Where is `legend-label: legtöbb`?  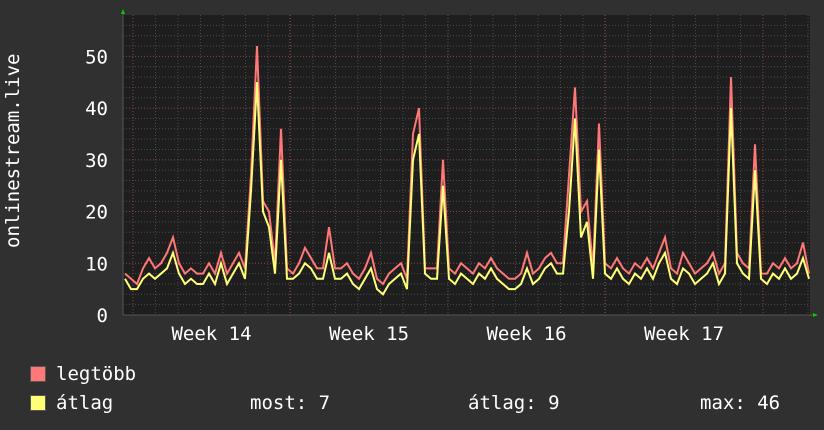 legend-label: legtöbb is located at coordinates (96, 374).